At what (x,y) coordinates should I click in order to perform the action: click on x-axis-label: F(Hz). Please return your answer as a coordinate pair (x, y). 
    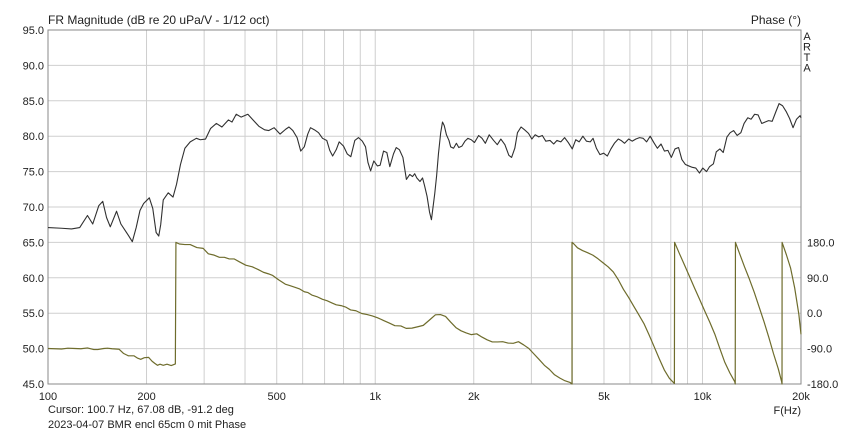
    Looking at the image, I should click on (788, 411).